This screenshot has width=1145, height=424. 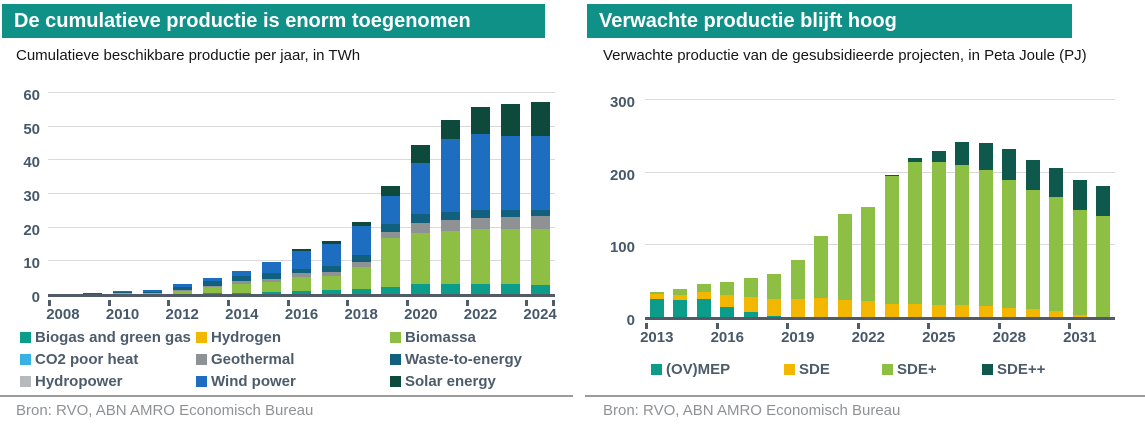 What do you see at coordinates (113, 337) in the screenshot?
I see `legend-label: Biogas and green gas` at bounding box center [113, 337].